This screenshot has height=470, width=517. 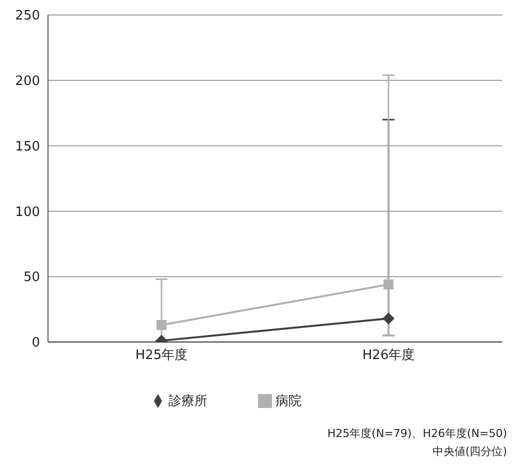 I want to click on legend-label: 診療所, so click(x=188, y=401).